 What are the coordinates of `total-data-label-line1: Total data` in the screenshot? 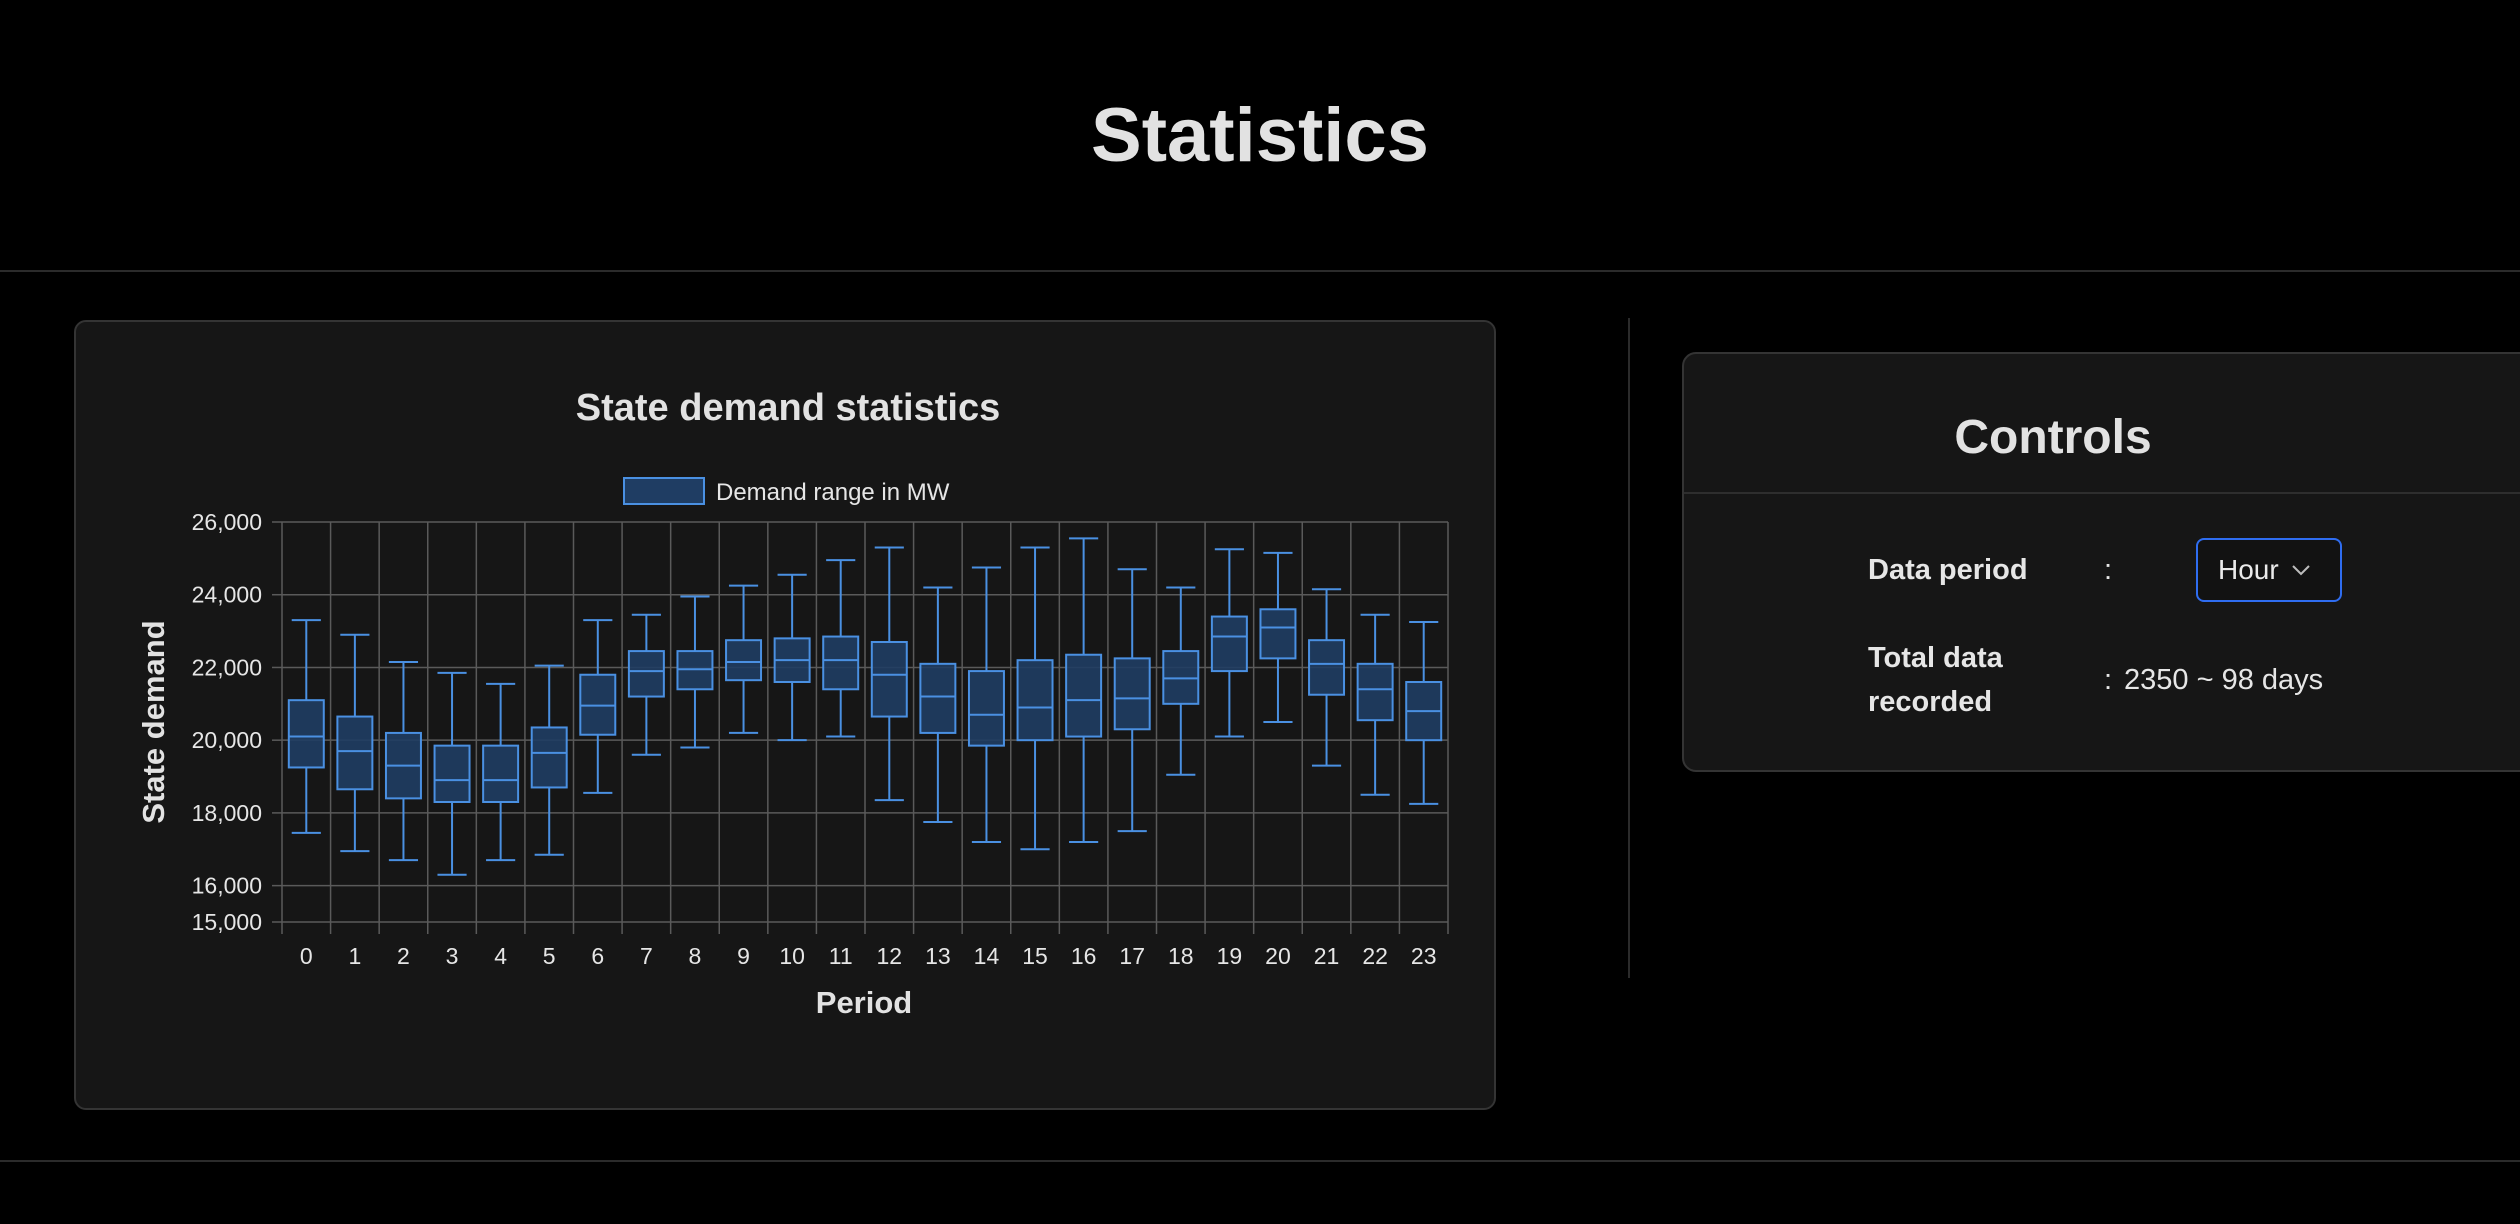 It's located at (1935, 658).